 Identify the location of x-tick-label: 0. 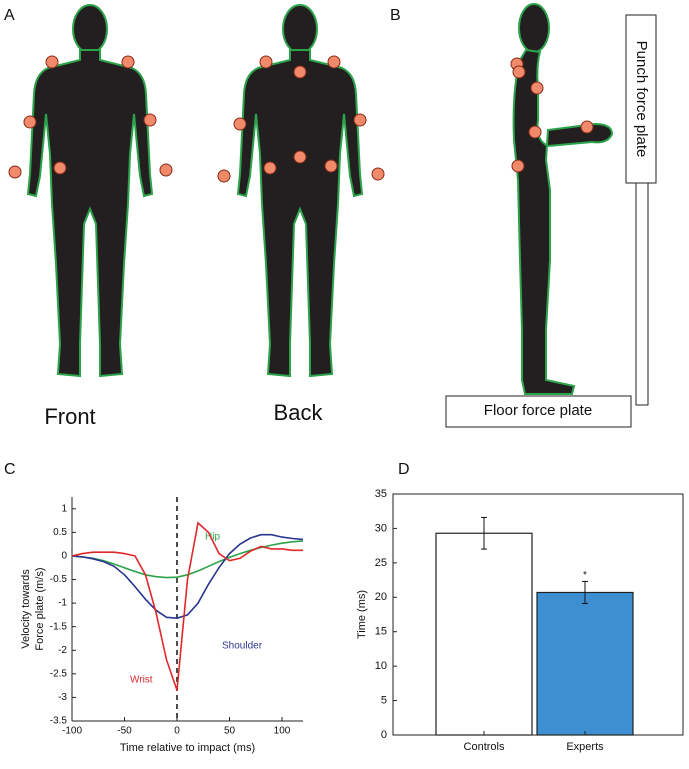
(177, 731).